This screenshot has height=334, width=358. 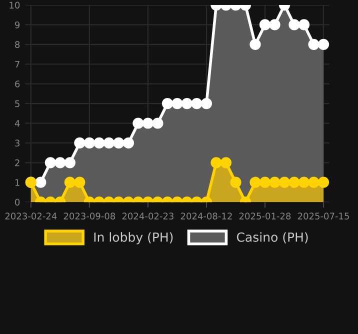 I want to click on y-tick-label: 6, so click(x=17, y=84).